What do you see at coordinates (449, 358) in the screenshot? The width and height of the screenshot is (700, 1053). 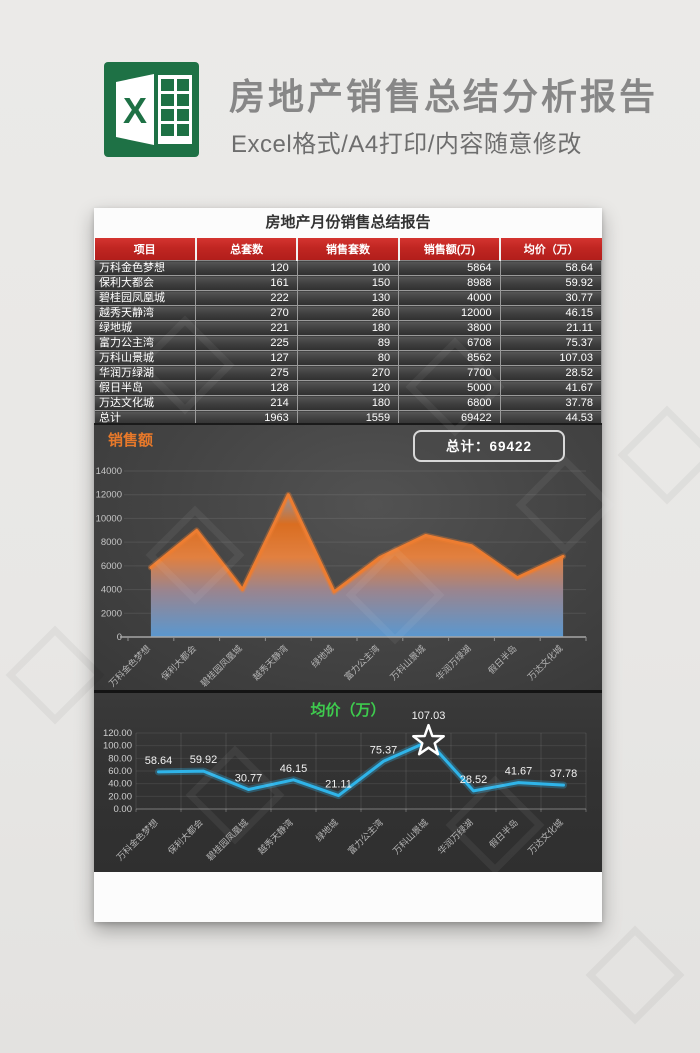 I see `table-cell: 8562` at bounding box center [449, 358].